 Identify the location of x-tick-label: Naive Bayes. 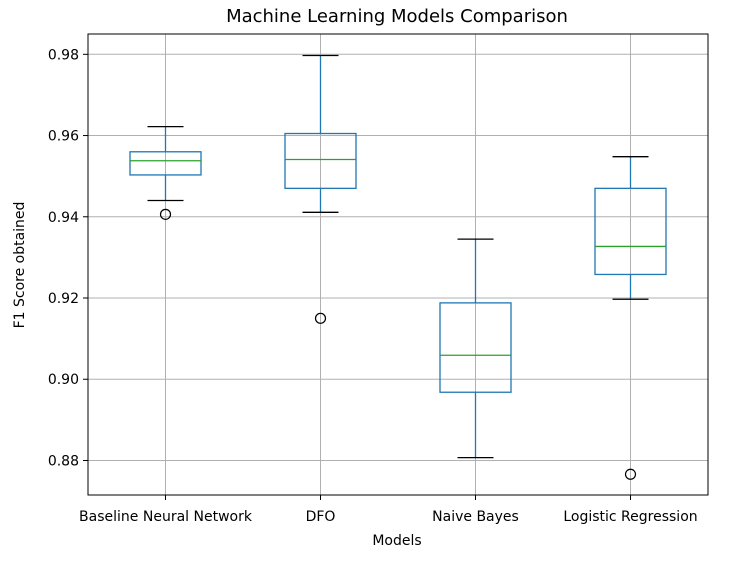
(475, 517).